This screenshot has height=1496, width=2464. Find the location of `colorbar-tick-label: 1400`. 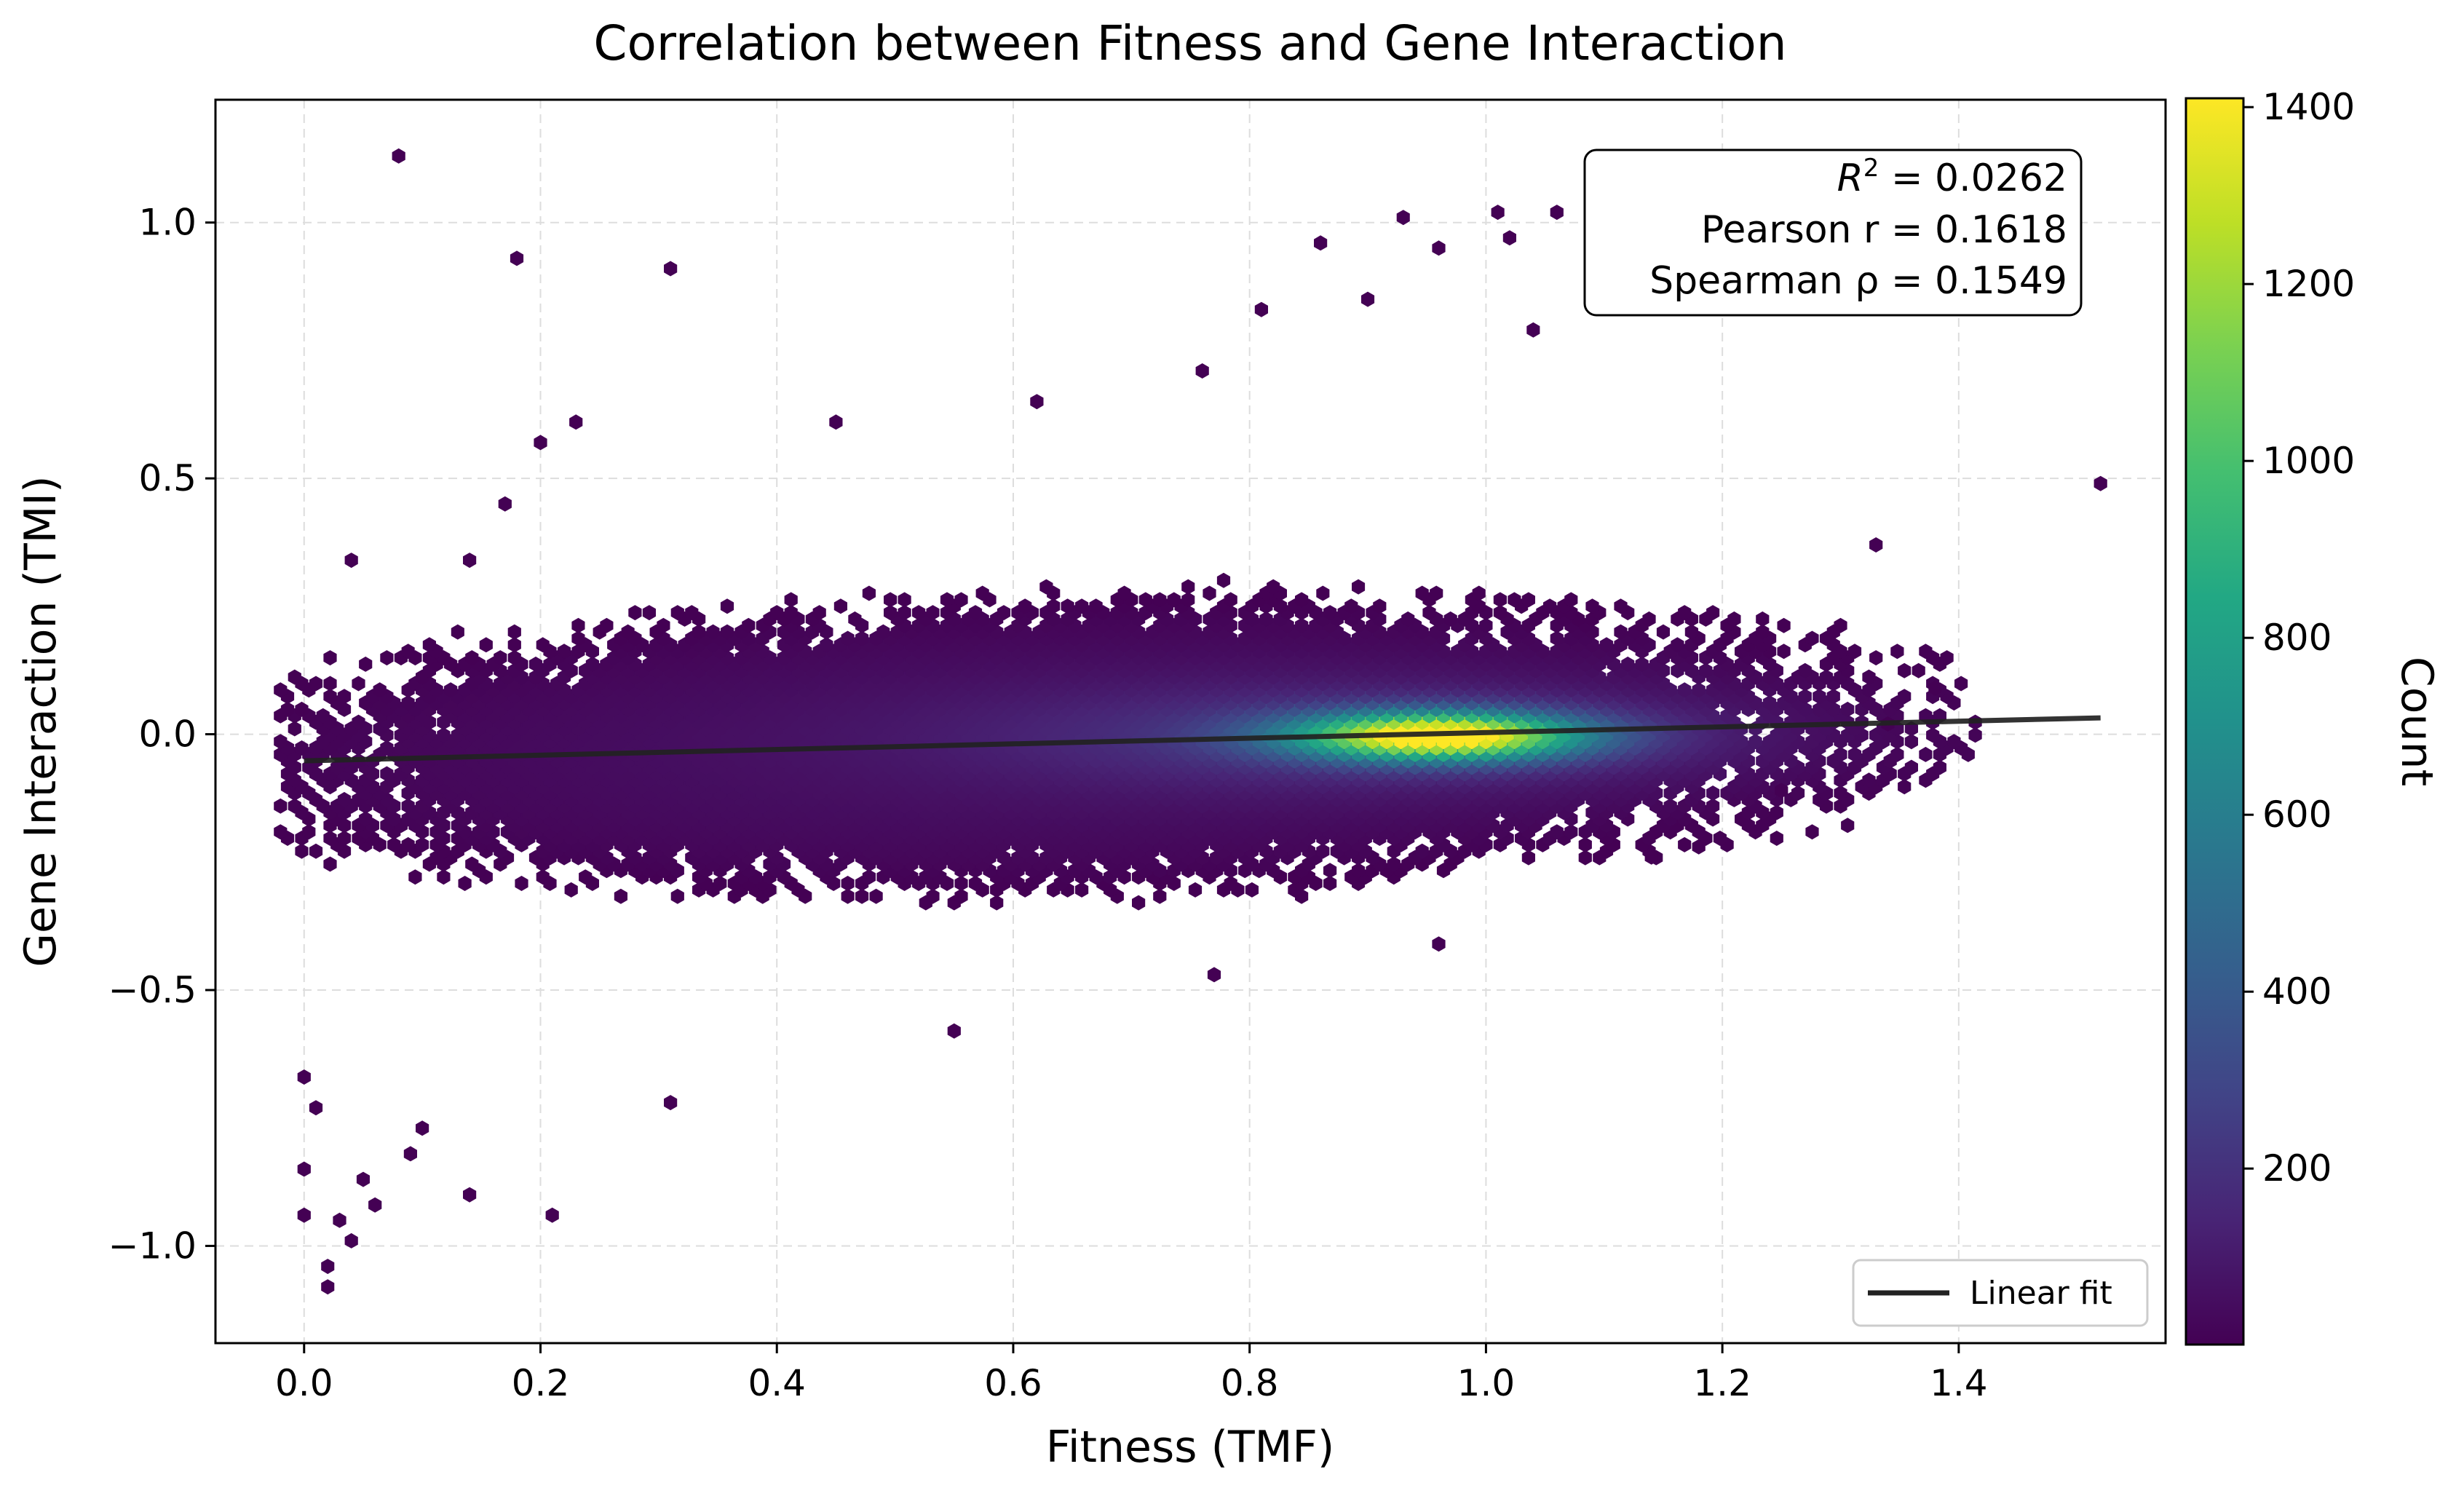

colorbar-tick-label: 1400 is located at coordinates (2308, 107).